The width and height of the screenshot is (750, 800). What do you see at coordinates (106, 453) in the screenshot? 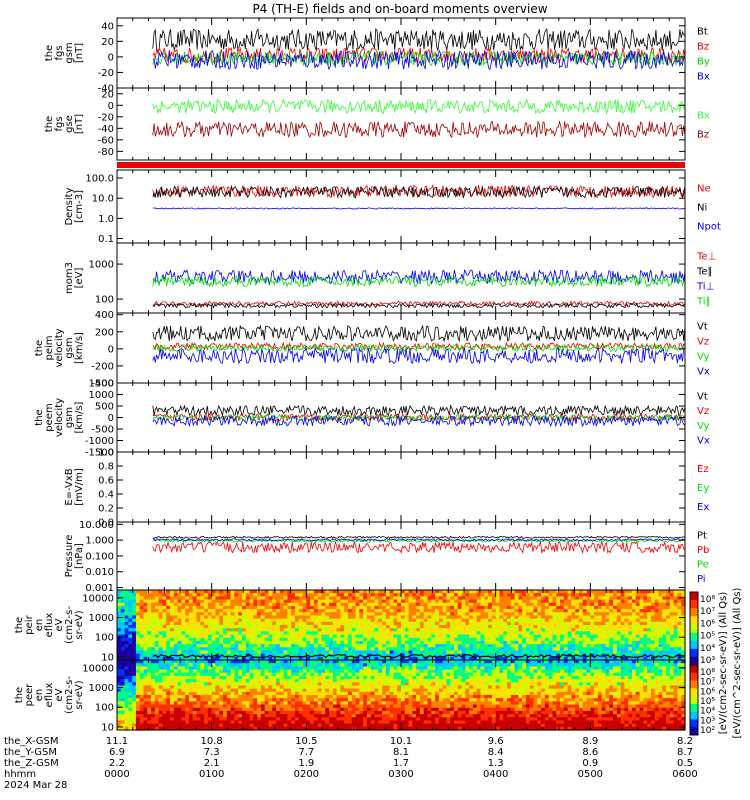
I see `y-tick-label: 1.0` at bounding box center [106, 453].